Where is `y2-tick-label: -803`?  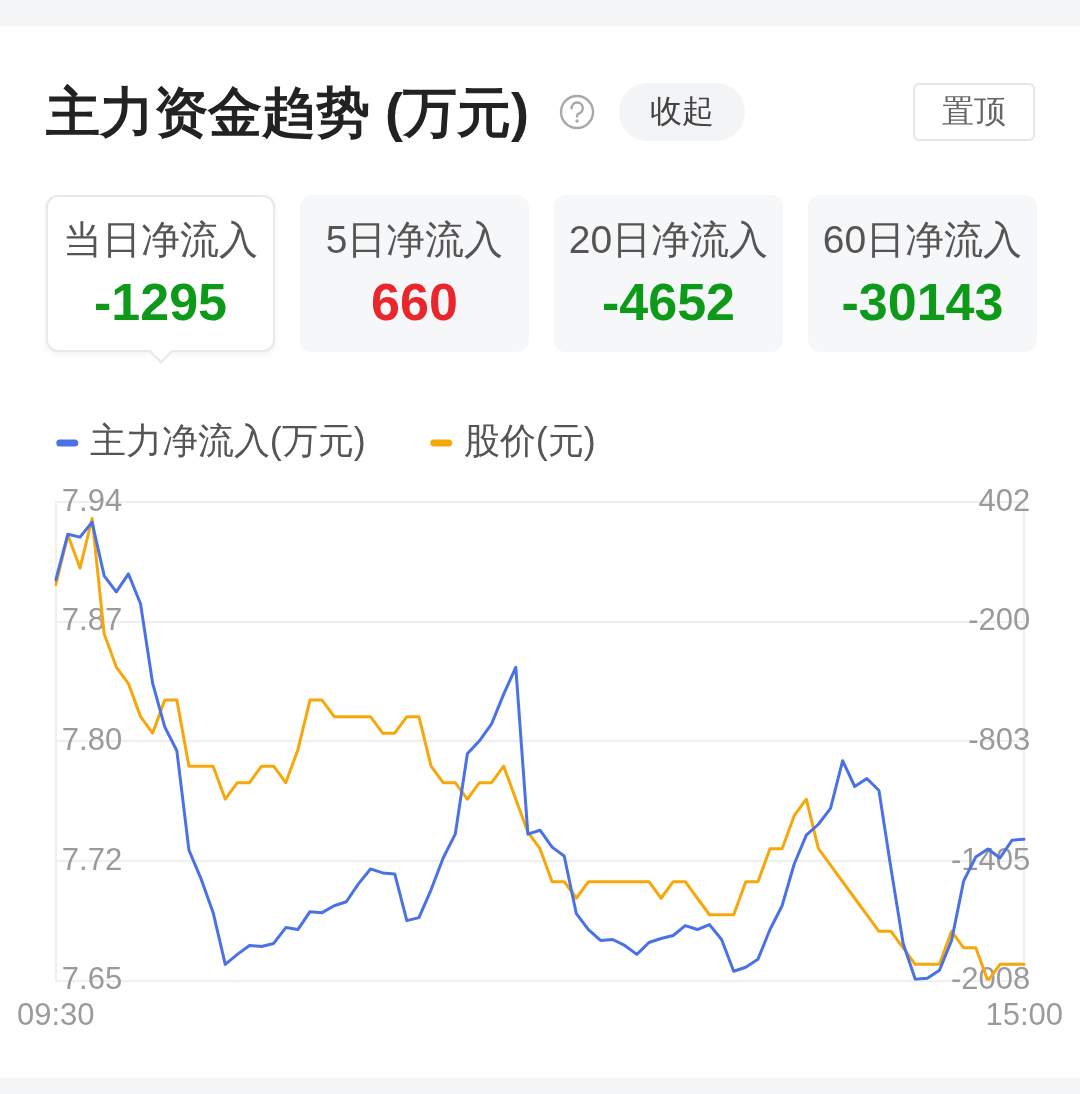 y2-tick-label: -803 is located at coordinates (999, 739).